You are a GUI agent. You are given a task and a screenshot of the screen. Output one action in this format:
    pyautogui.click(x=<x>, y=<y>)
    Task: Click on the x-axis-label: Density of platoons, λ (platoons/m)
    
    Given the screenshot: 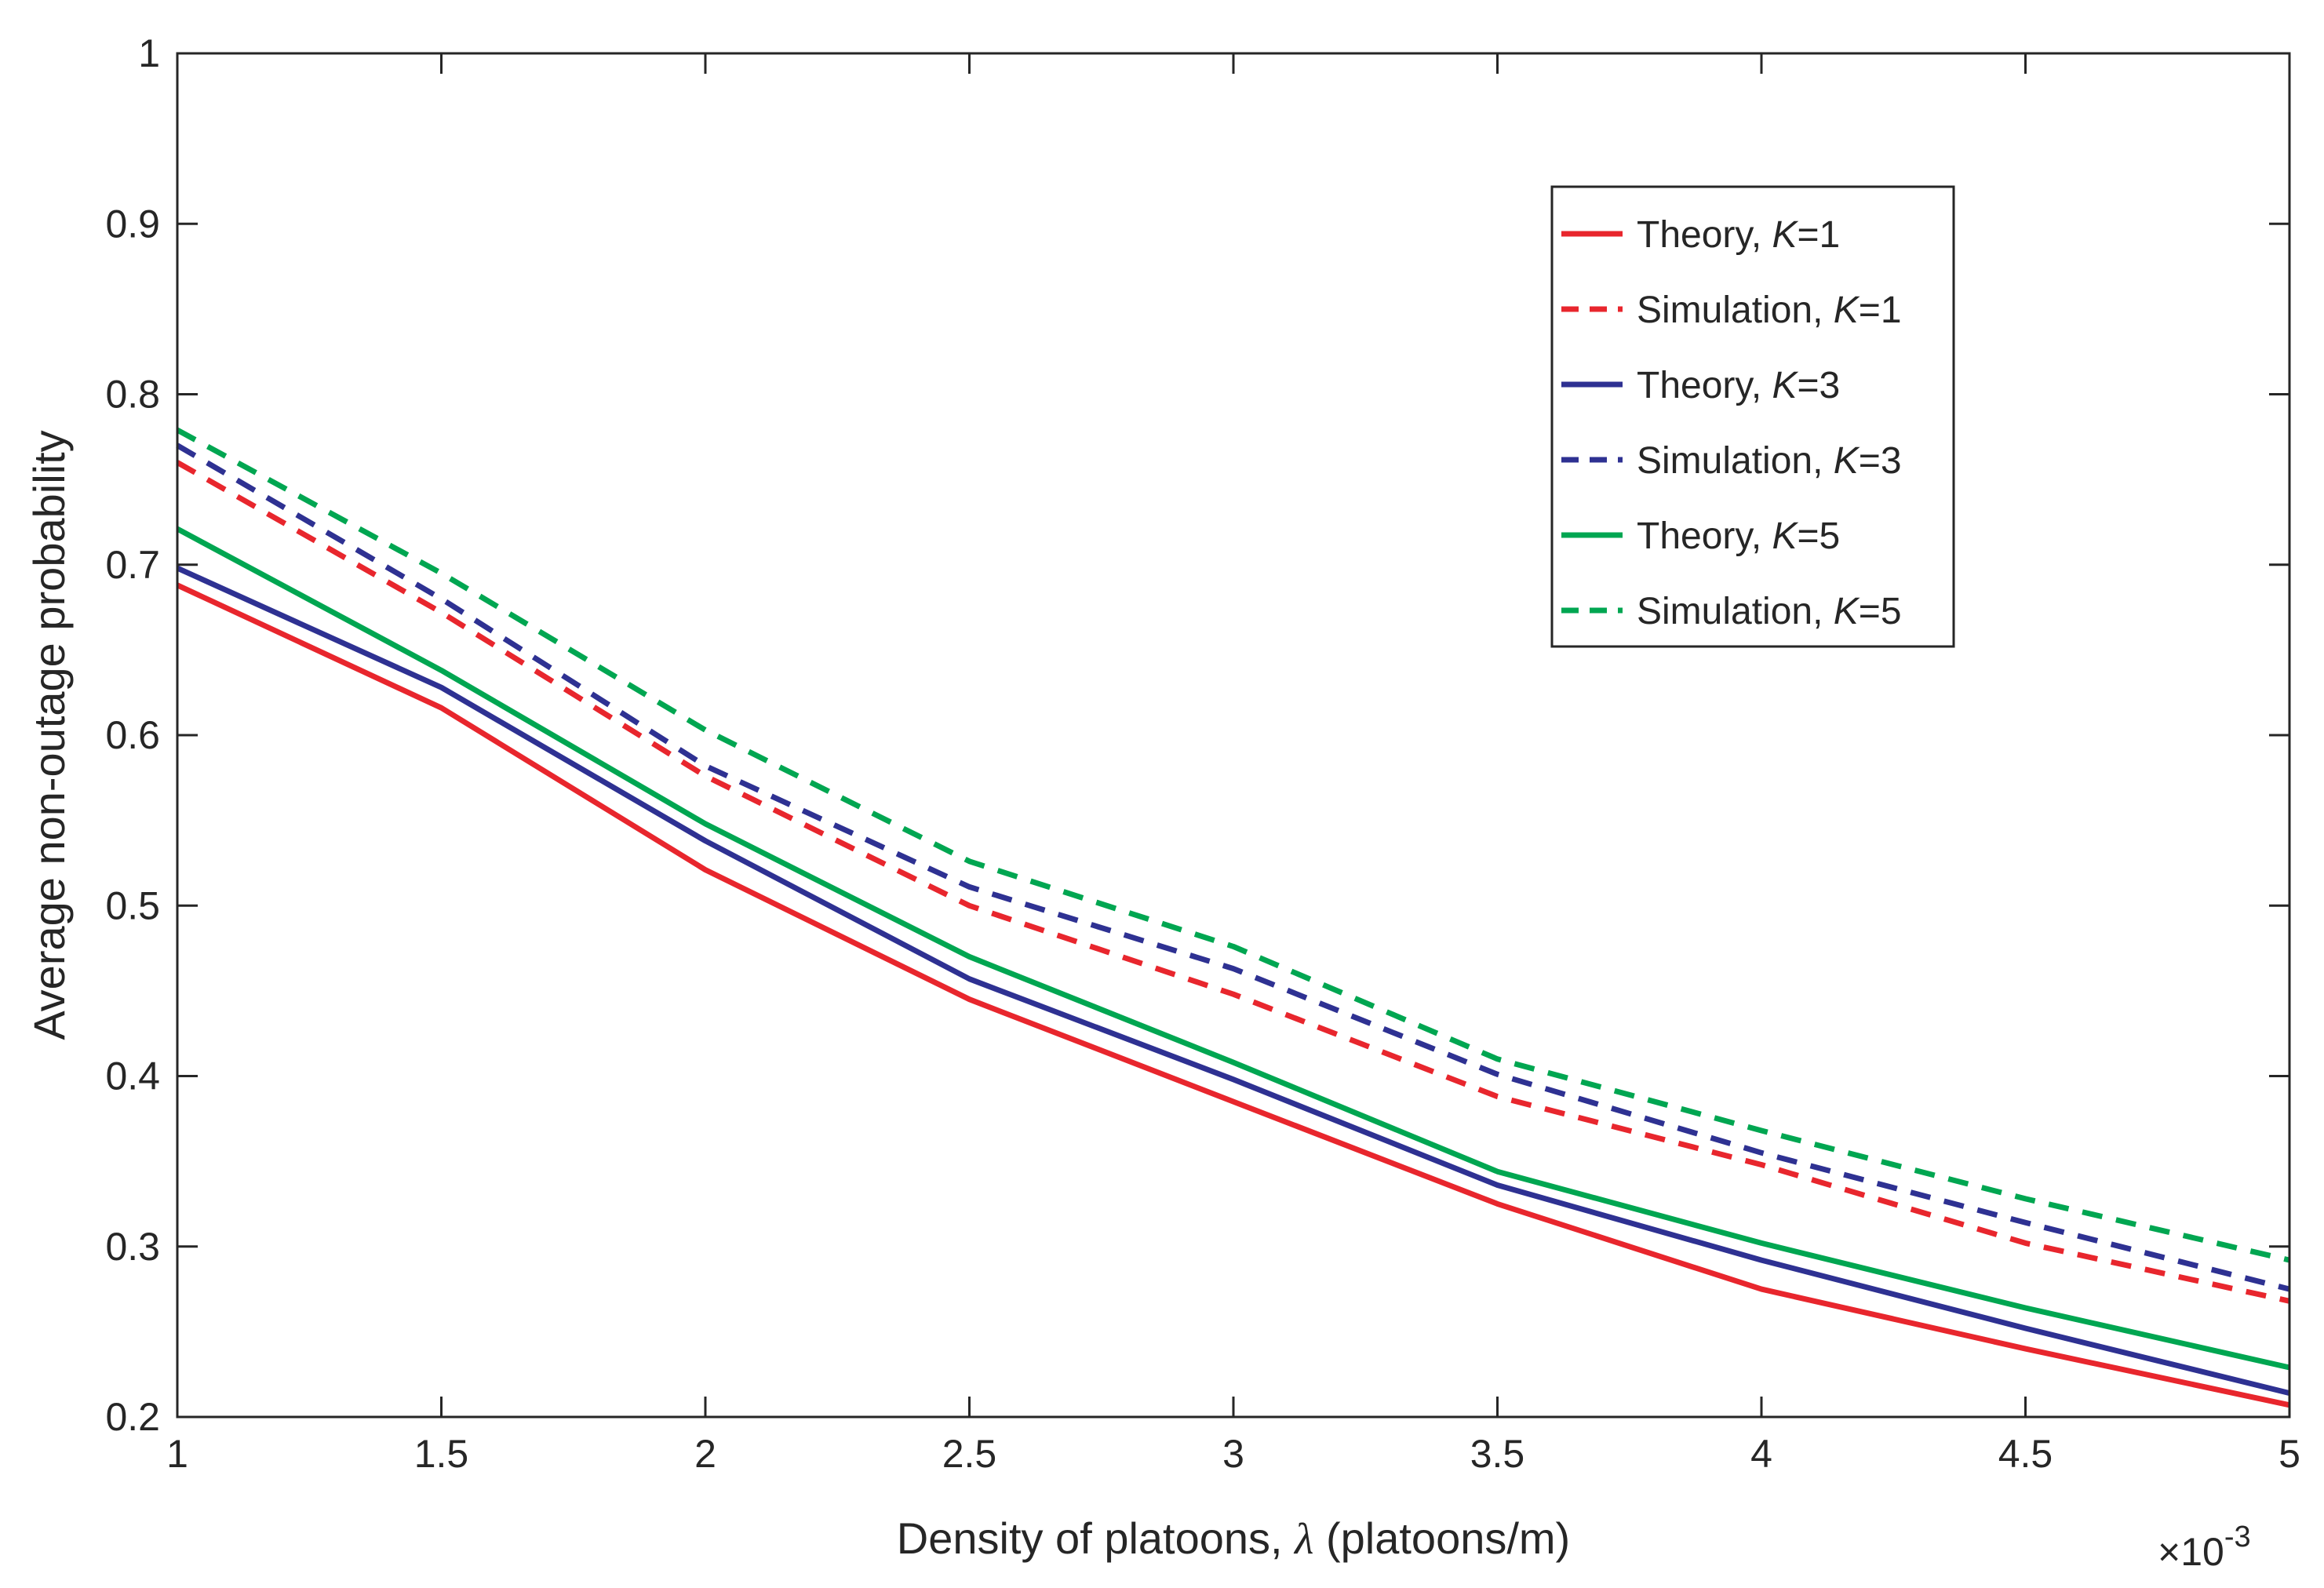 What is the action you would take?
    pyautogui.click(x=1233, y=1538)
    